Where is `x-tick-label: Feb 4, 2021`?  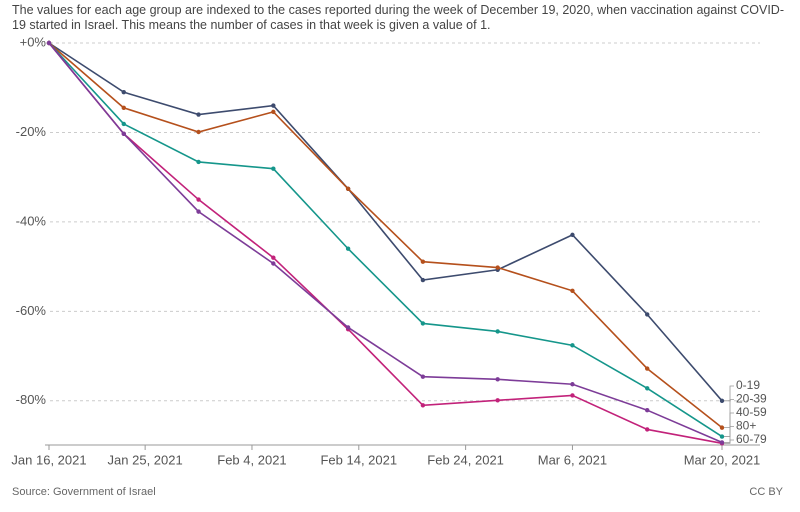
x-tick-label: Feb 4, 2021 is located at coordinates (251, 459).